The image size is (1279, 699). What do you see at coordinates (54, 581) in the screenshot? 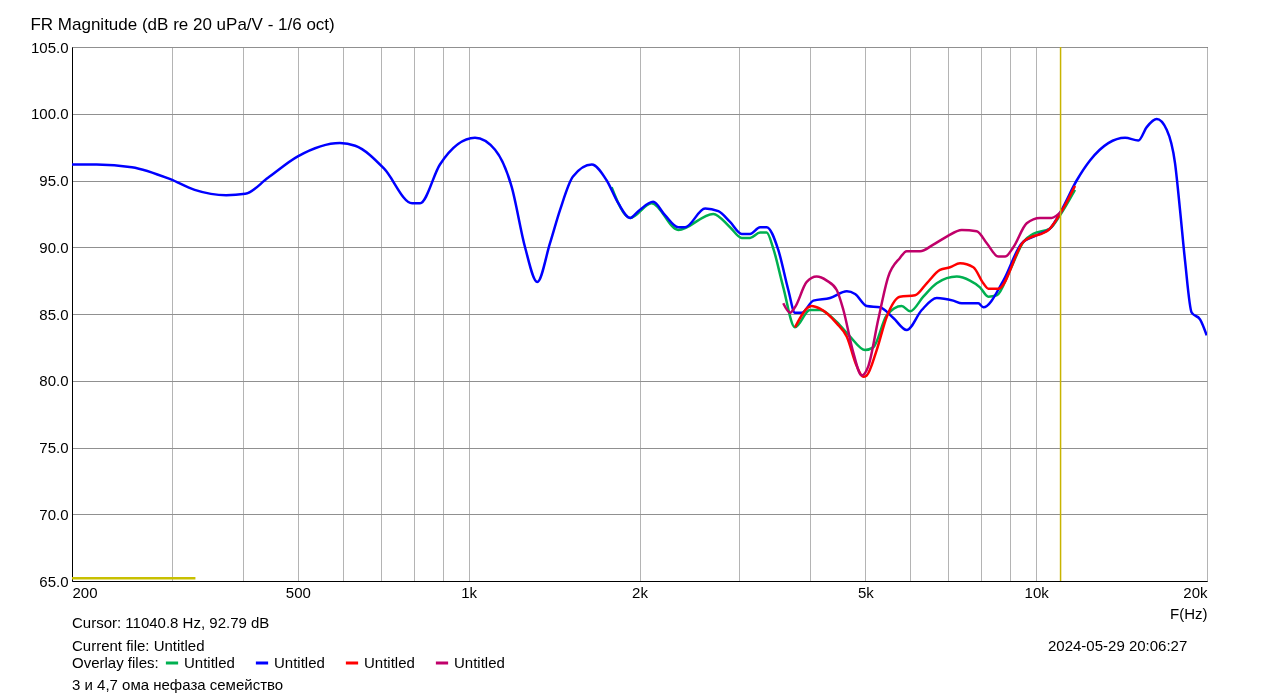
I see `y-tick-label: 65.0` at bounding box center [54, 581].